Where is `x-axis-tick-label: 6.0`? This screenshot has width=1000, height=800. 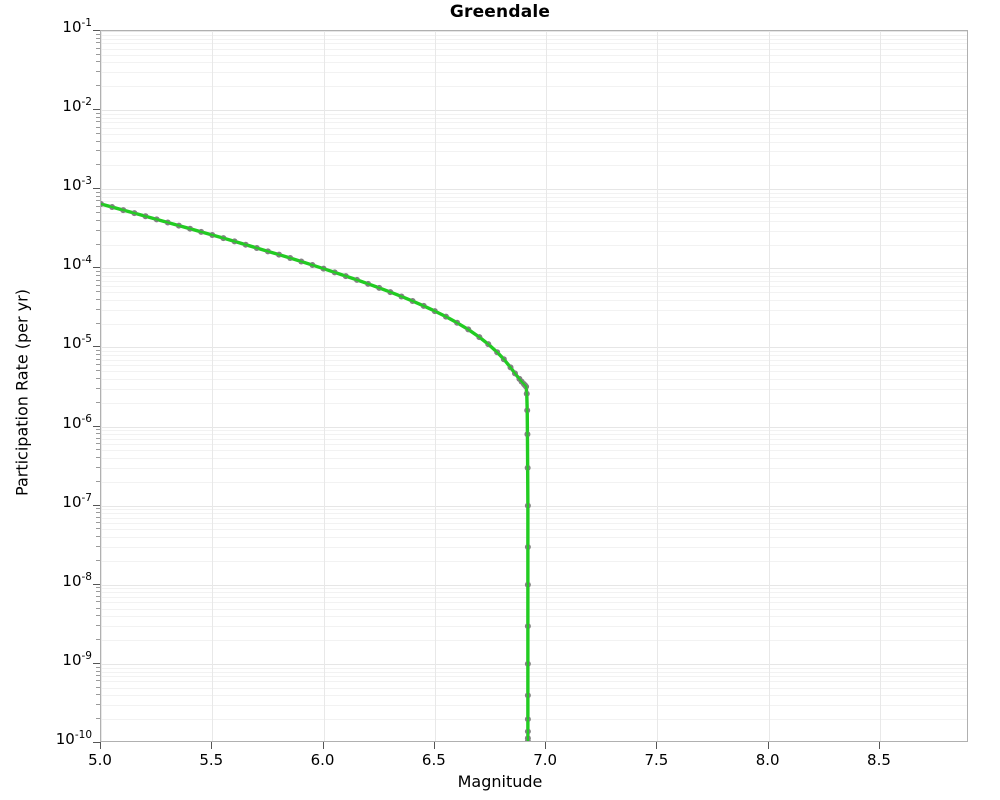
x-axis-tick-label: 6.0 is located at coordinates (322, 760).